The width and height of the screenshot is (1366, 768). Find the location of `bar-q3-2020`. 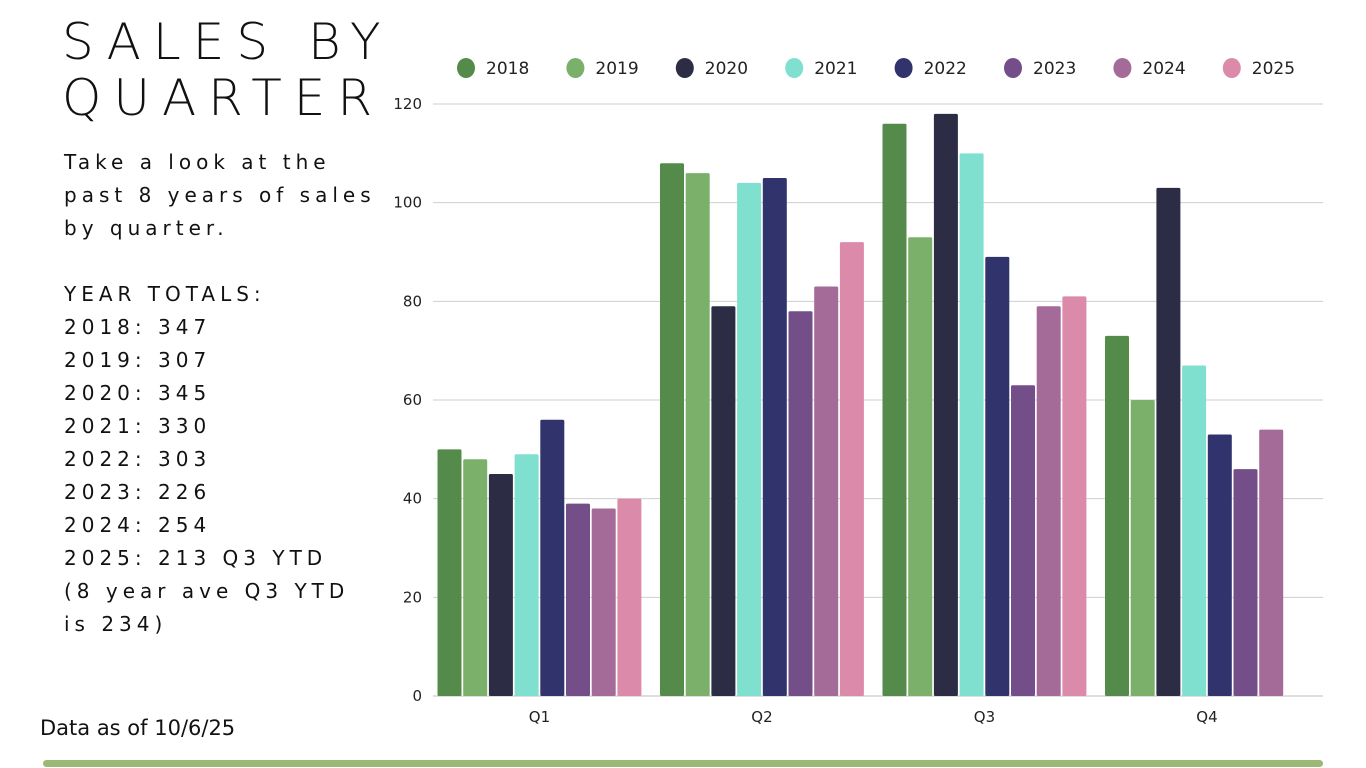

bar-q3-2020 is located at coordinates (945, 404).